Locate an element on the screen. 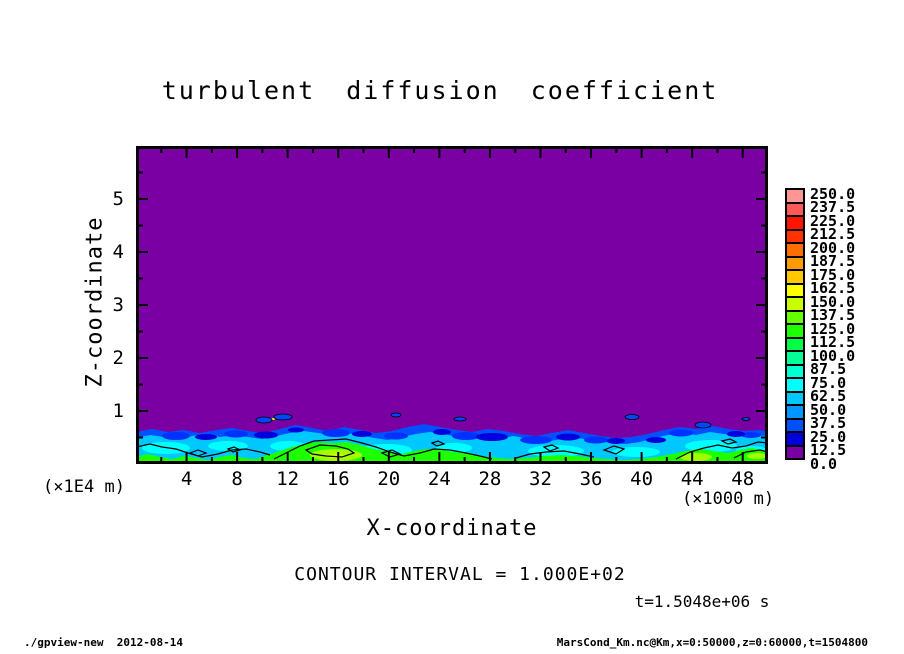 The image size is (904, 654). contour-interval-annotation: CONTOUR INTERVAL = 1.000E+02 is located at coordinates (460, 574).